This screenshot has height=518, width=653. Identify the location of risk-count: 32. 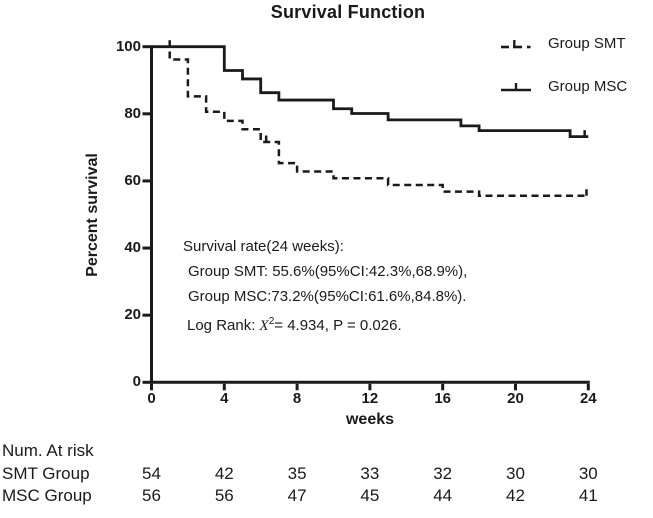
(443, 473).